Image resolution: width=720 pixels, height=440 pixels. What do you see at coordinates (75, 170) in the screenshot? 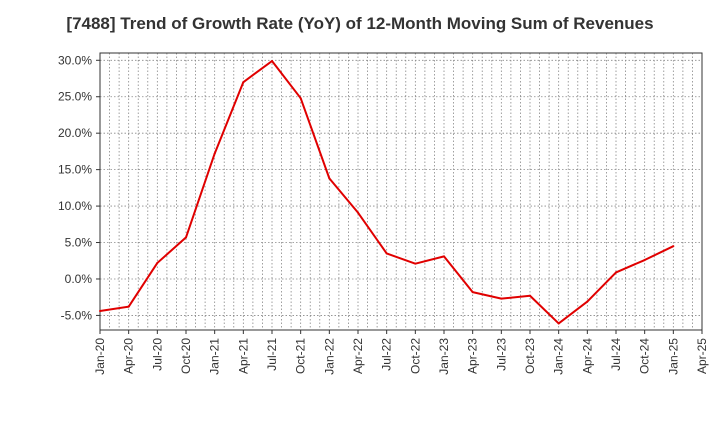
I see `y-tick-label: 15.0%` at bounding box center [75, 170].